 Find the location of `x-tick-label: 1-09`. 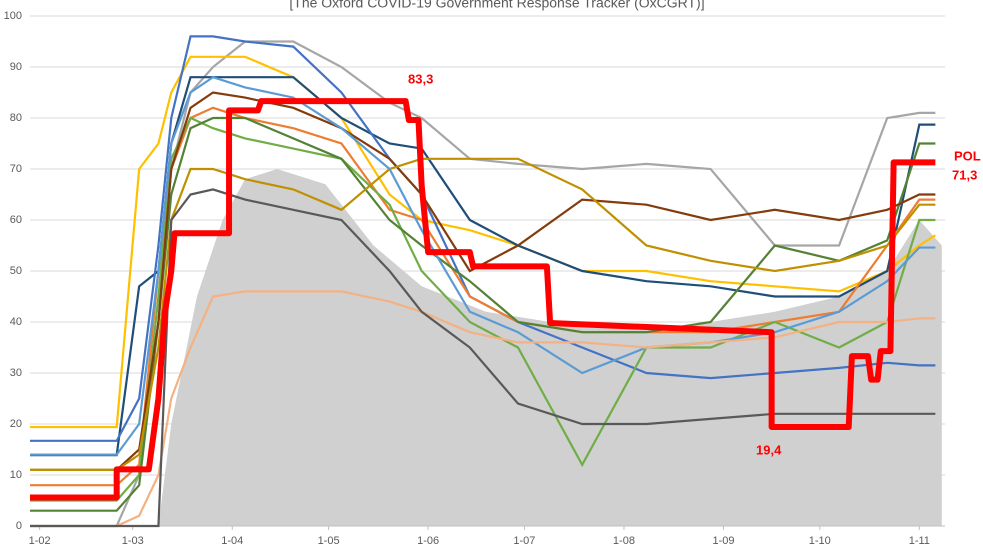

x-tick-label: 1-09 is located at coordinates (723, 541).